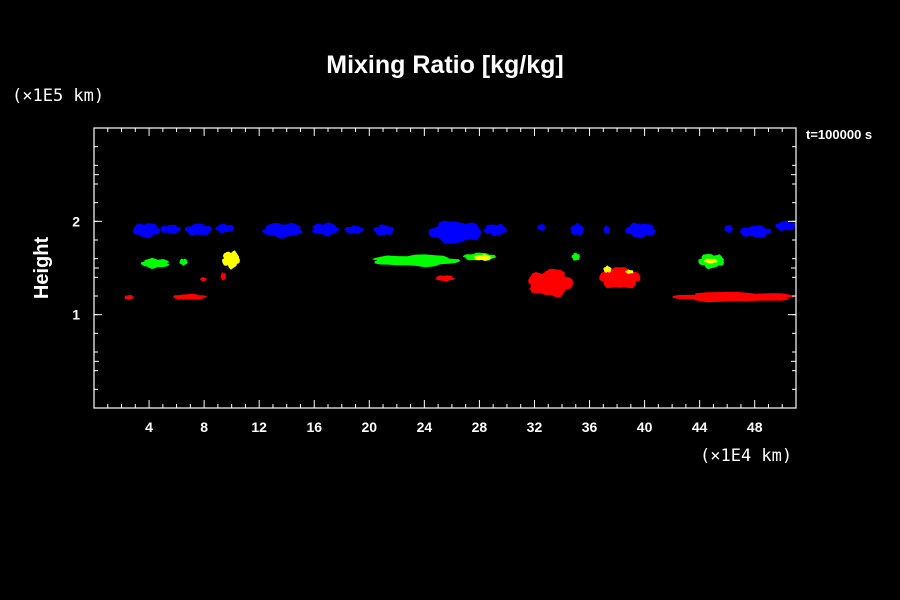 This screenshot has width=900, height=600. Describe the element at coordinates (746, 456) in the screenshot. I see `x-axis-unit: (×1E4 km)` at that location.